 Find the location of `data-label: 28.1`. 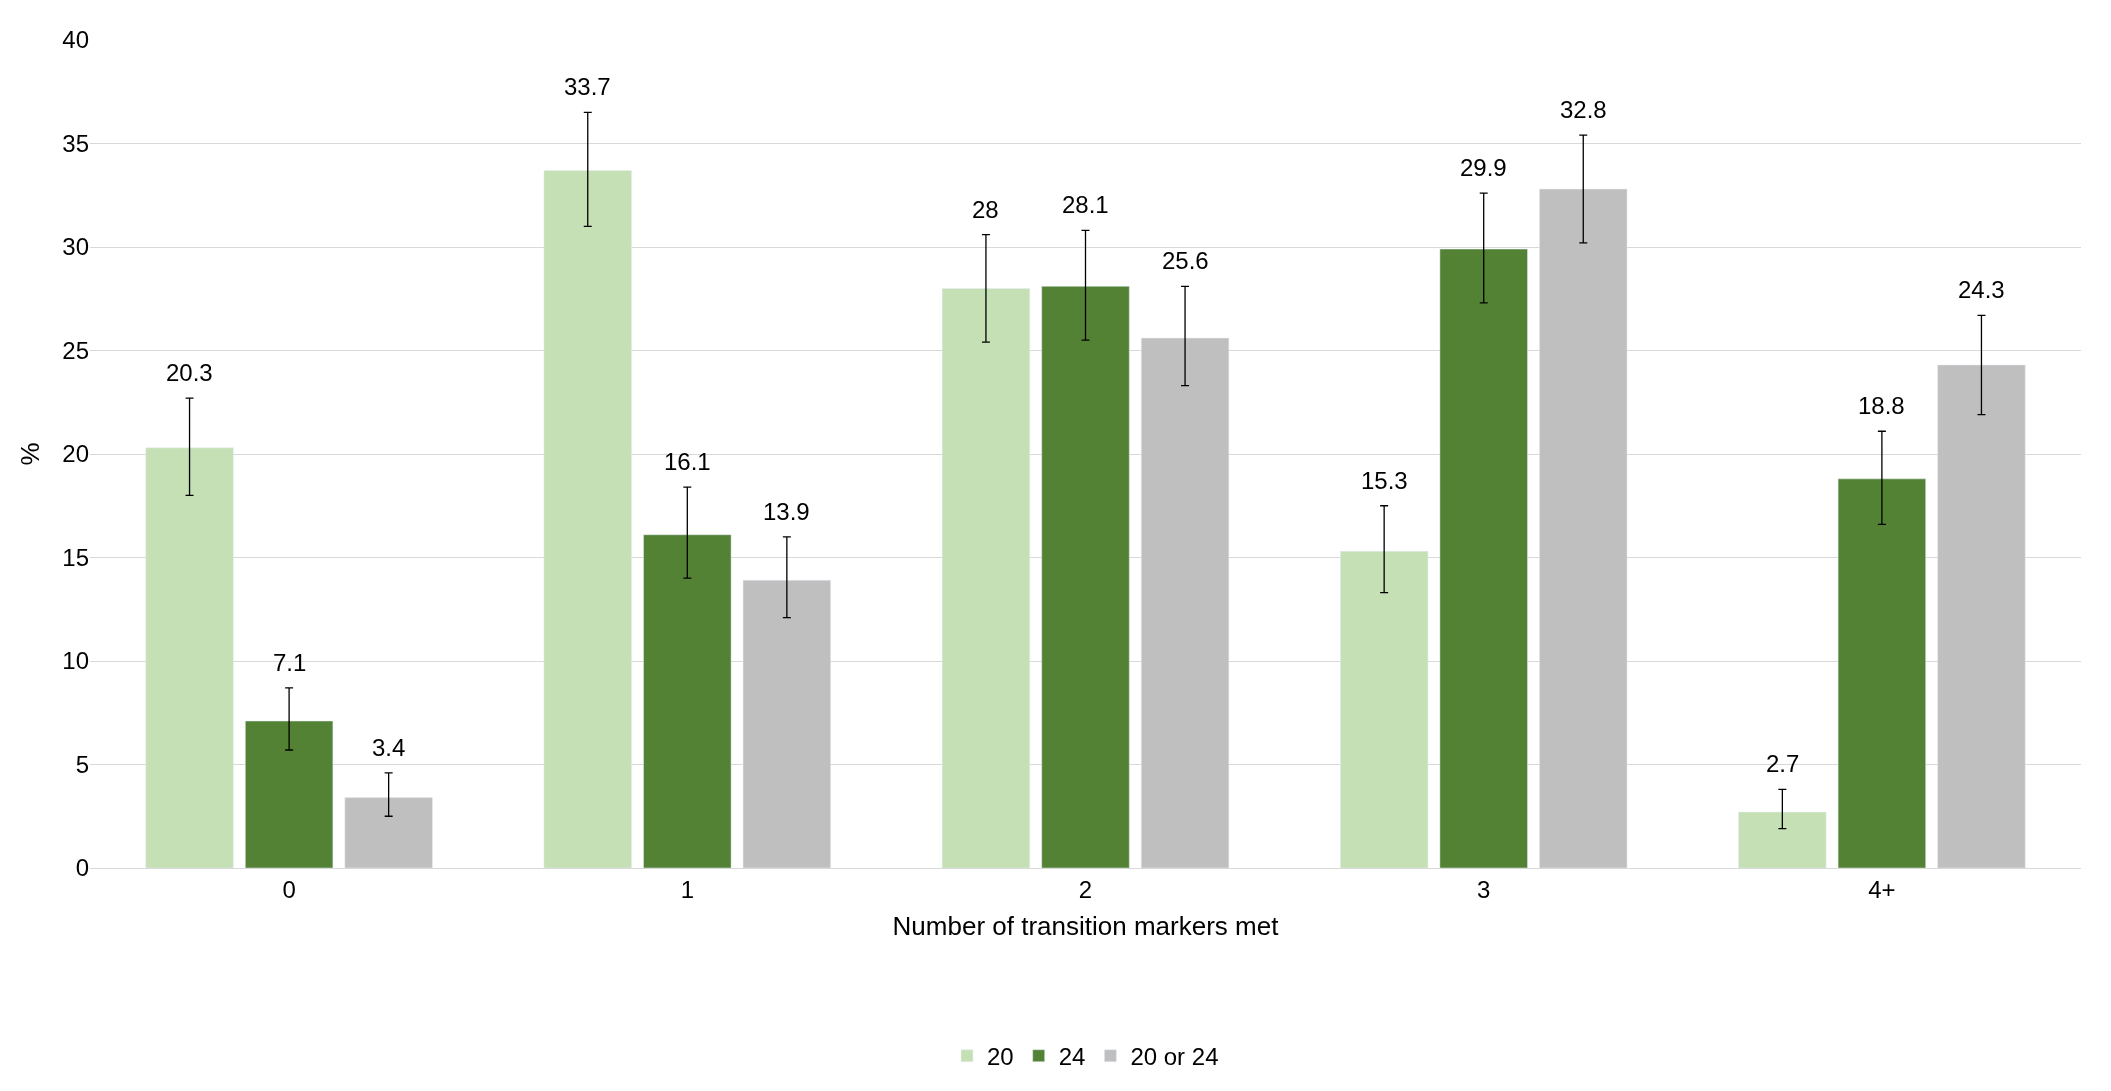

data-label: 28.1 is located at coordinates (1085, 204).